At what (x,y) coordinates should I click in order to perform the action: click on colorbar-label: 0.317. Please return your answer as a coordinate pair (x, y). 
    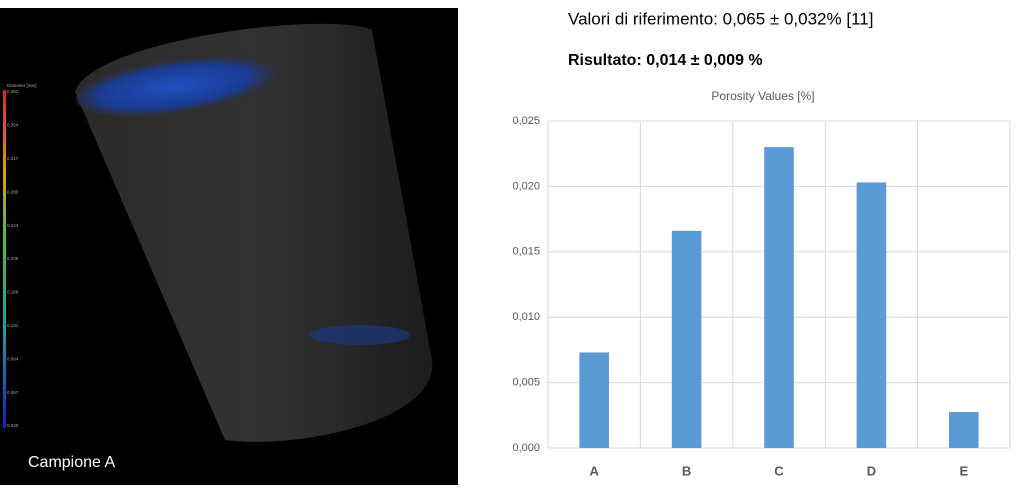
    Looking at the image, I should click on (13, 158).